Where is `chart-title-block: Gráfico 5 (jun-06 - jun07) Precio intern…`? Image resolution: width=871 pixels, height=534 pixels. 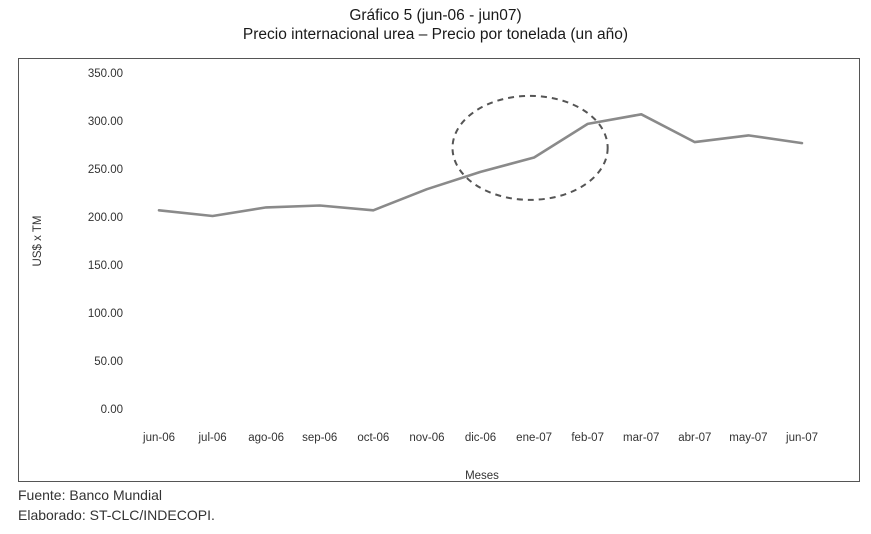
chart-title-block: Gráfico 5 (jun-06 - jun07) Precio intern… is located at coordinates (435, 25).